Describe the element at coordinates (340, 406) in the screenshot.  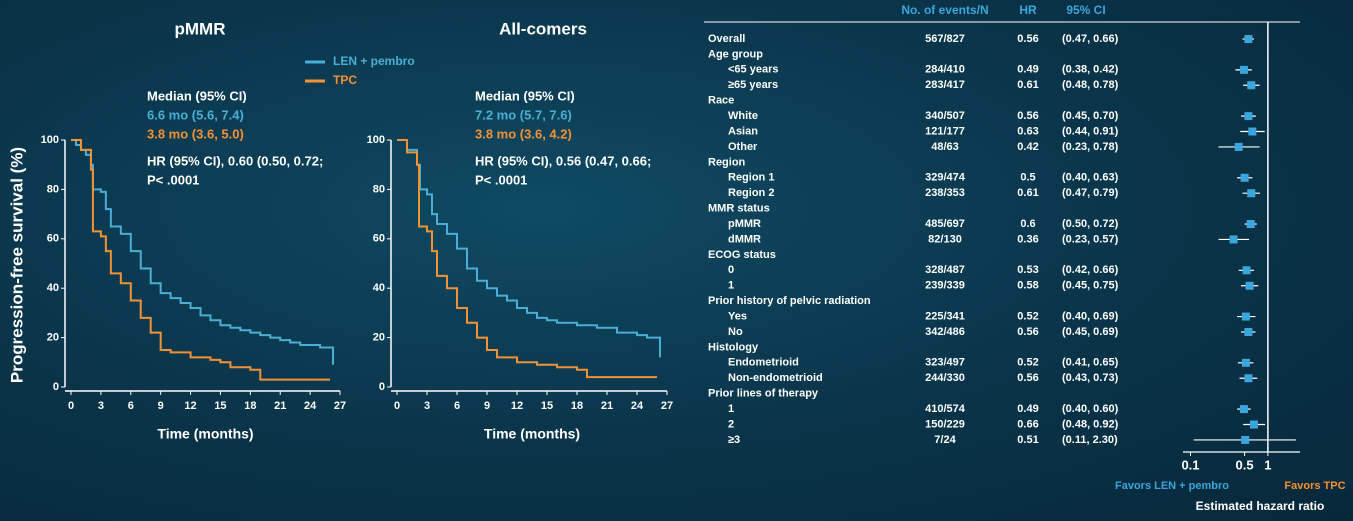
I see `x-tick-label: 27` at that location.